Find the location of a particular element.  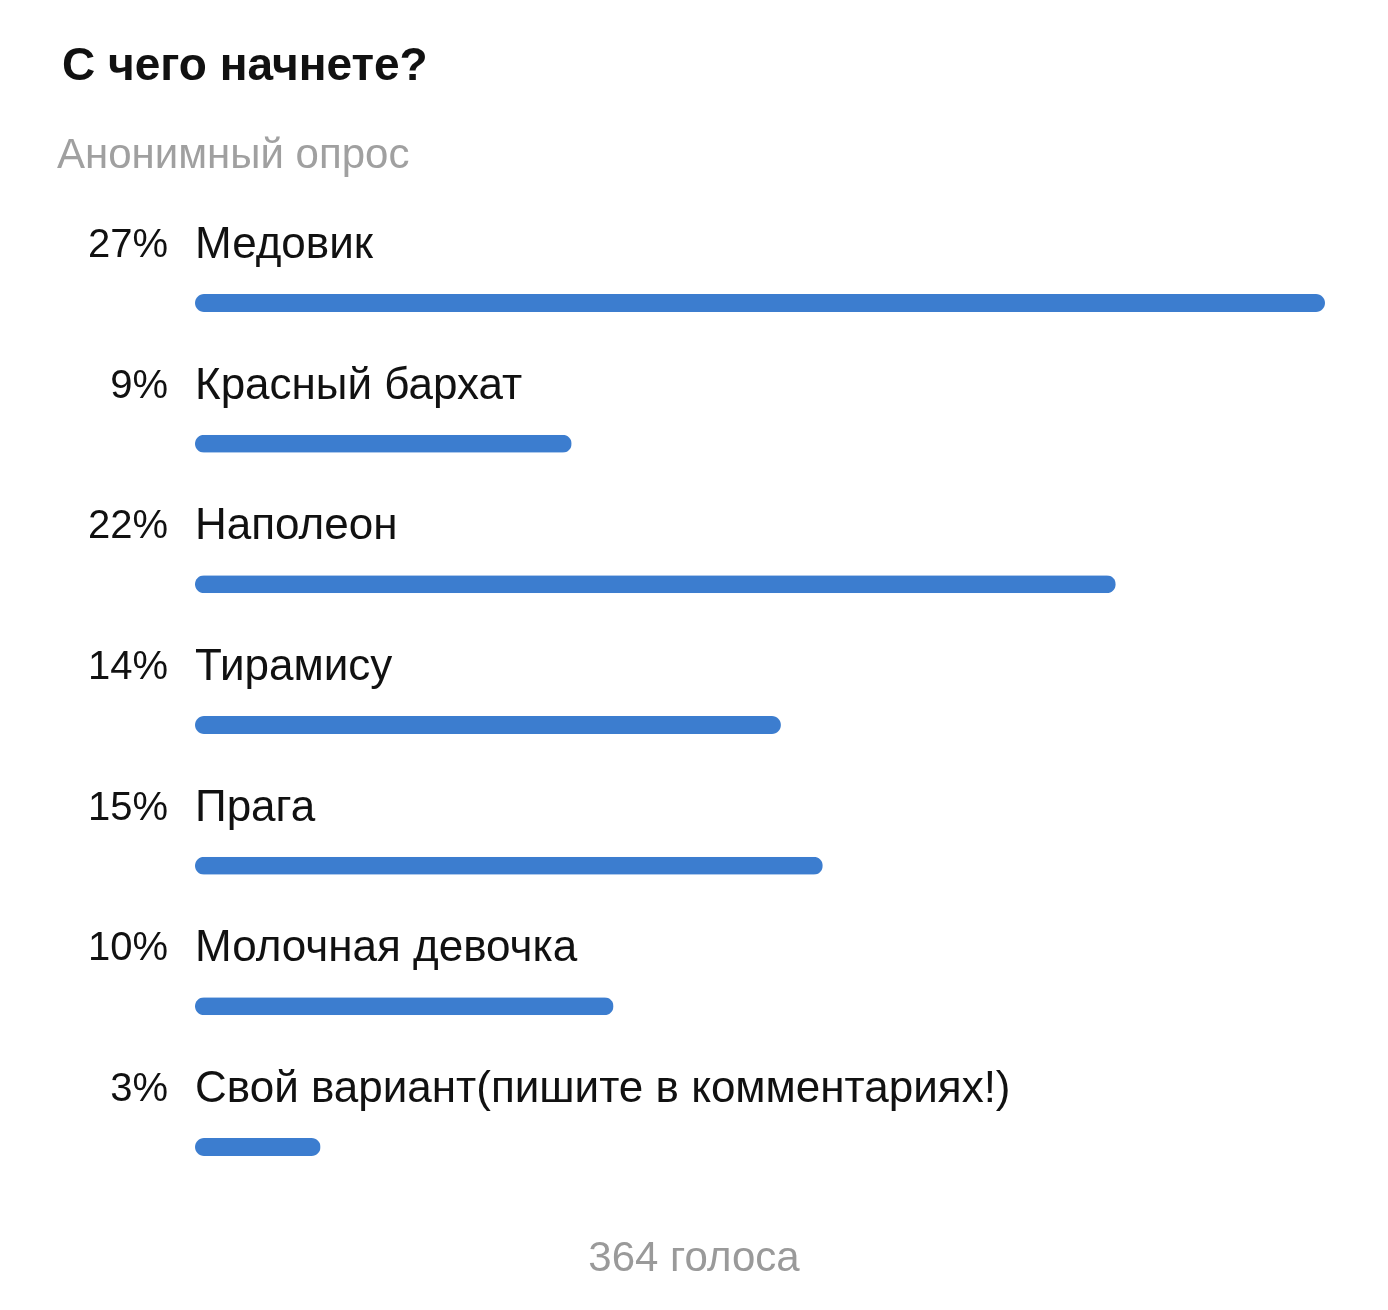

data-label: 14% is located at coordinates (127, 665).